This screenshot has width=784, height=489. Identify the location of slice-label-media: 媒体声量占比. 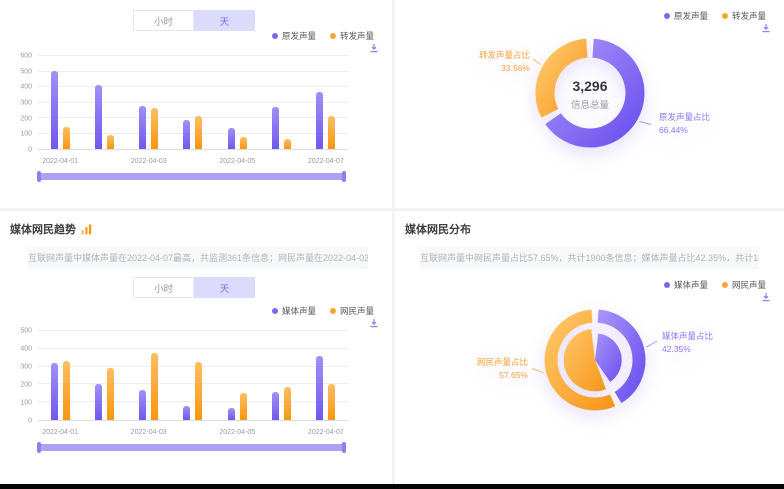
(687, 336).